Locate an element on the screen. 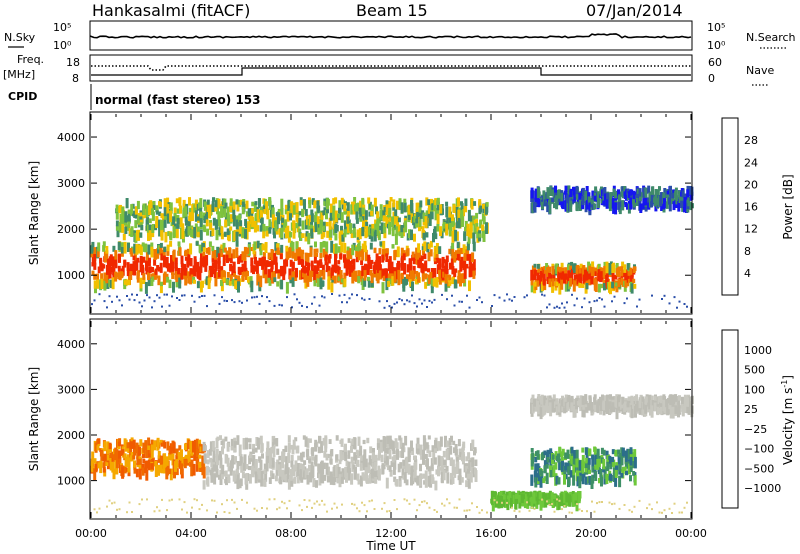 The image size is (800, 554). y-tick-label: 4000 is located at coordinates (71, 344).